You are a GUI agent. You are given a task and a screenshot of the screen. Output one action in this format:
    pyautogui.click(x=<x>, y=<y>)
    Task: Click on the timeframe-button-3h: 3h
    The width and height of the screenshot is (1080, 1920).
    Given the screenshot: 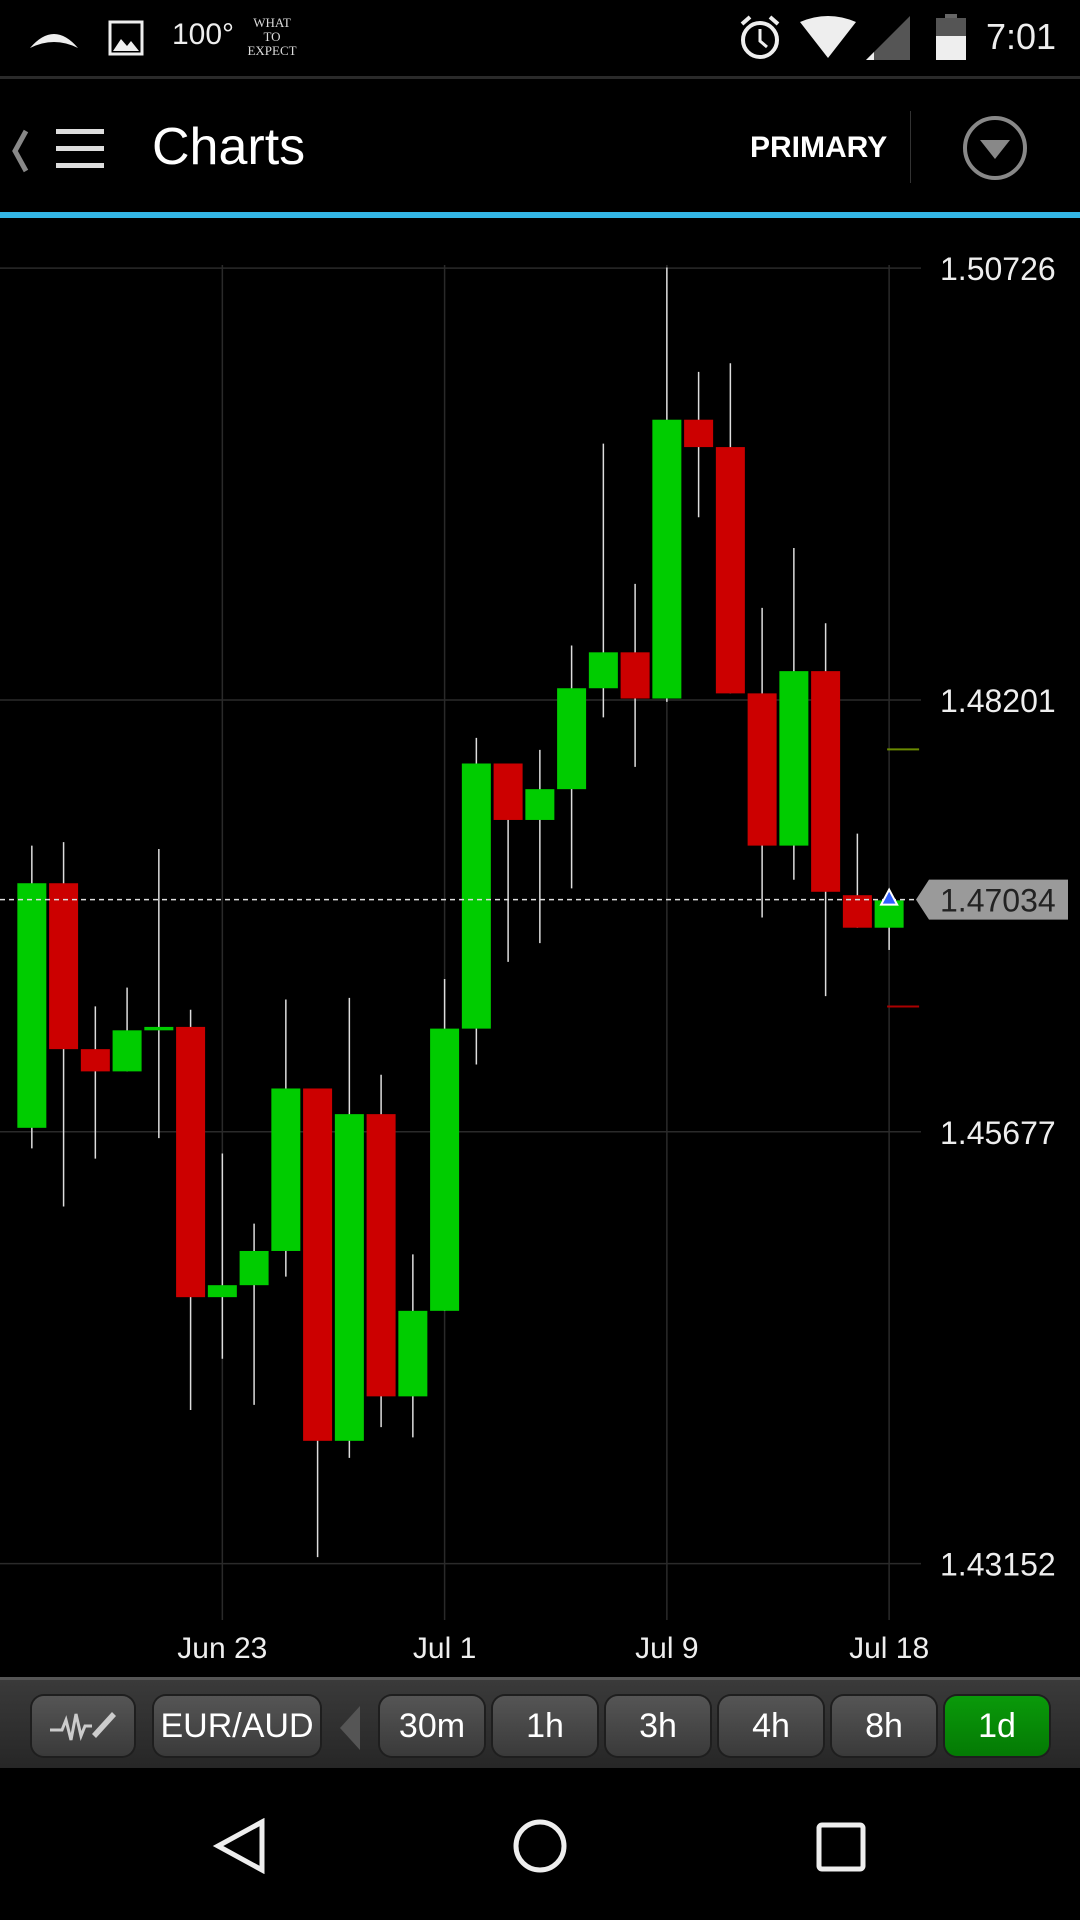 What is the action you would take?
    pyautogui.click(x=658, y=1726)
    